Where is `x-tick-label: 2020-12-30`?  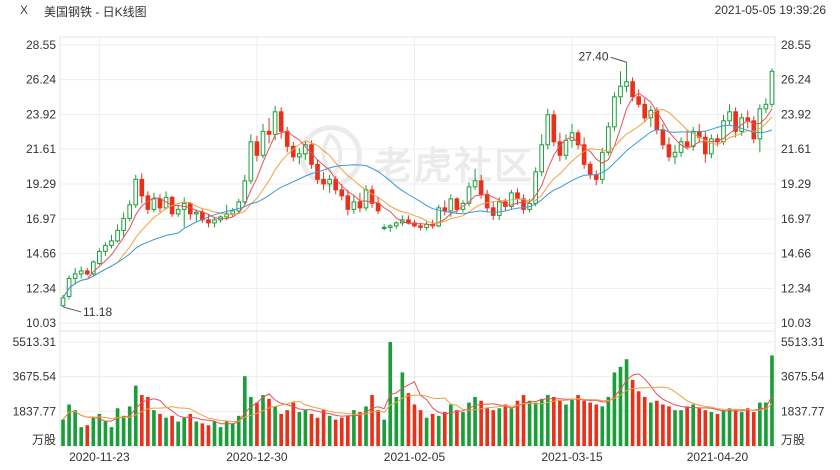
x-tick-label: 2020-12-30 is located at coordinates (257, 457).